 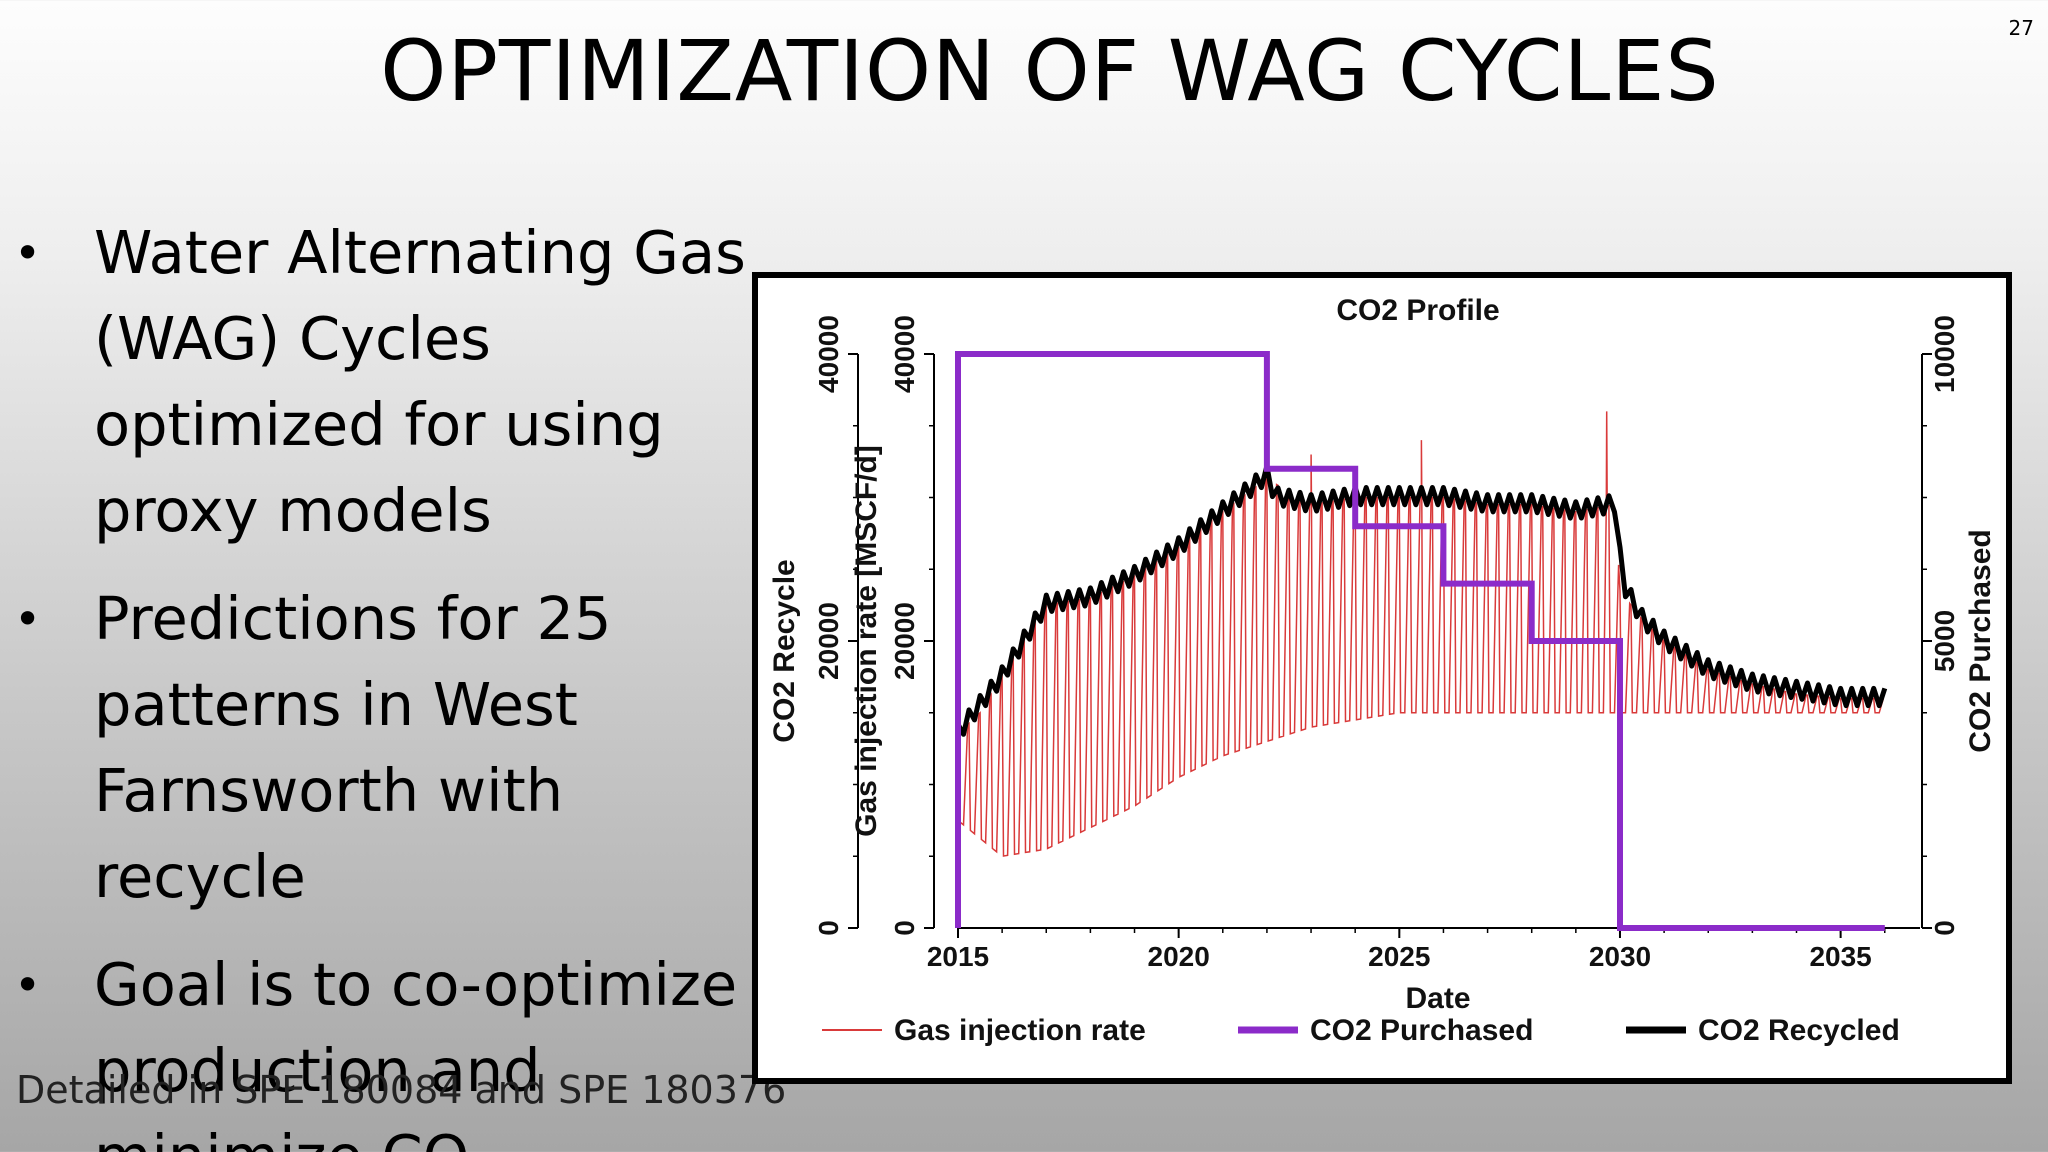 I want to click on y-axis-label-recycle: CO2 Recycle, so click(x=784, y=650).